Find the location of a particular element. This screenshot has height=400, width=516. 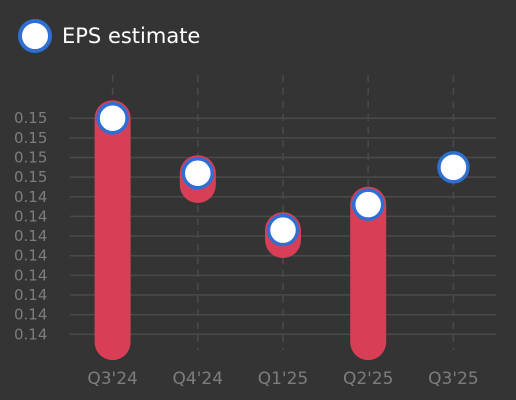

legend: EPS estimate is located at coordinates (109, 36).